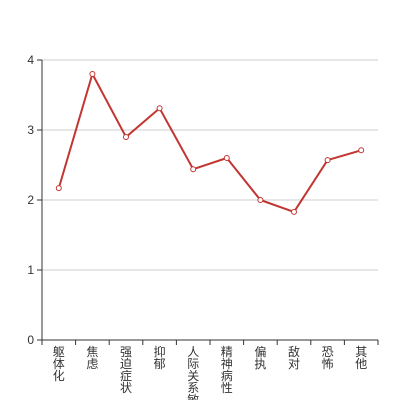 Image resolution: width=420 pixels, height=400 pixels. What do you see at coordinates (160, 357) in the screenshot?
I see `x-tick-label: 抑郁` at bounding box center [160, 357].